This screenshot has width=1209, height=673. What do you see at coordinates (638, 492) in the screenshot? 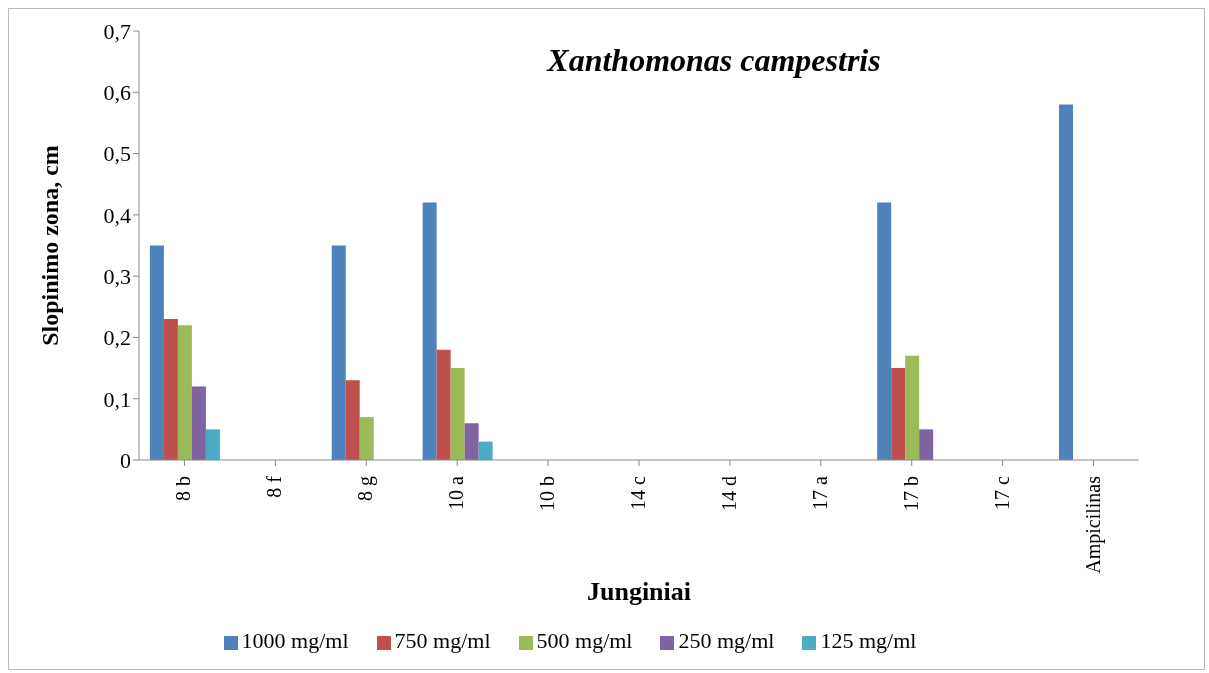
I see `x-tick-label: 14 c` at bounding box center [638, 492].